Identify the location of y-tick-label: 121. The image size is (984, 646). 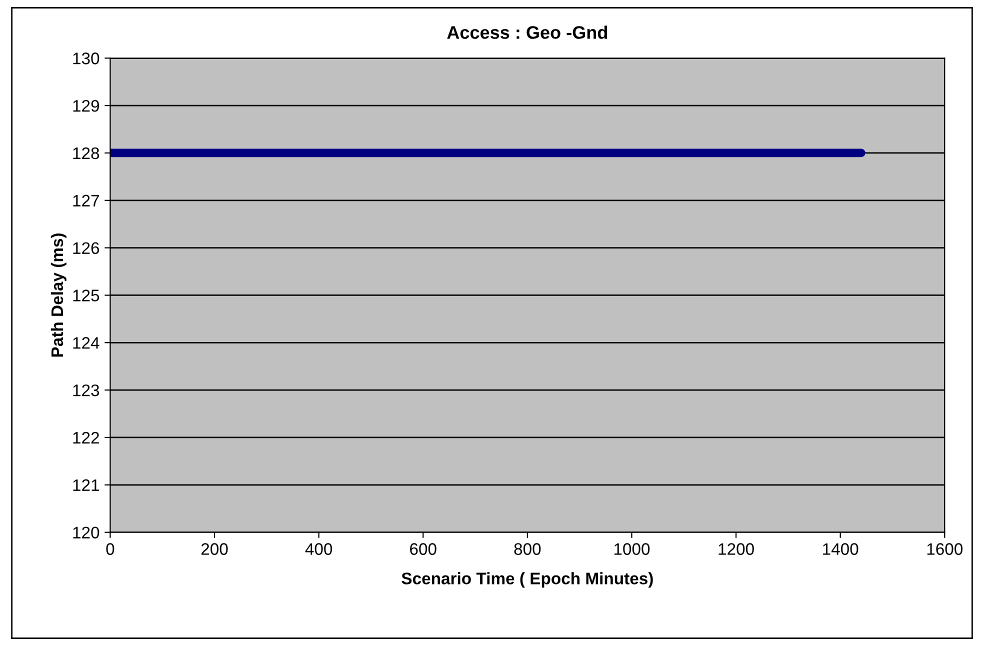
(86, 485).